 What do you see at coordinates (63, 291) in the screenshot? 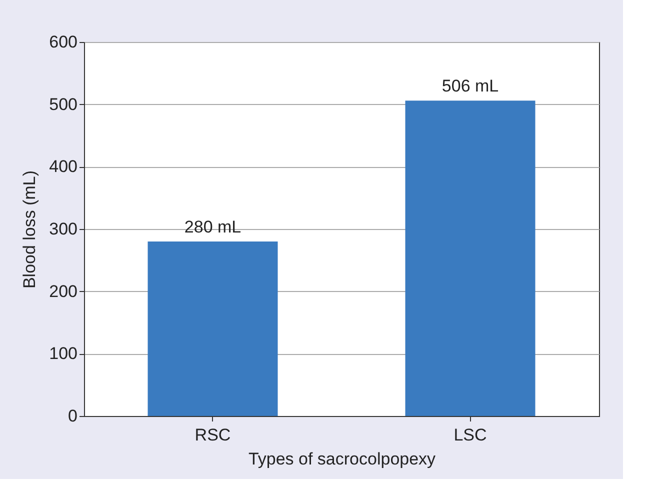
I see `y-tick-label: 200` at bounding box center [63, 291].